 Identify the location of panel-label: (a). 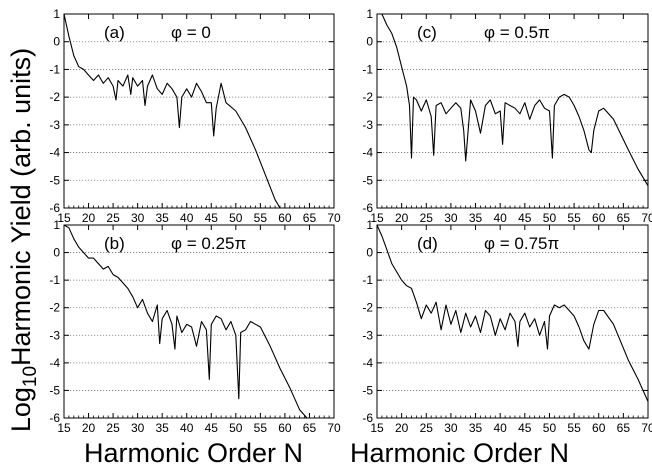
(114, 32).